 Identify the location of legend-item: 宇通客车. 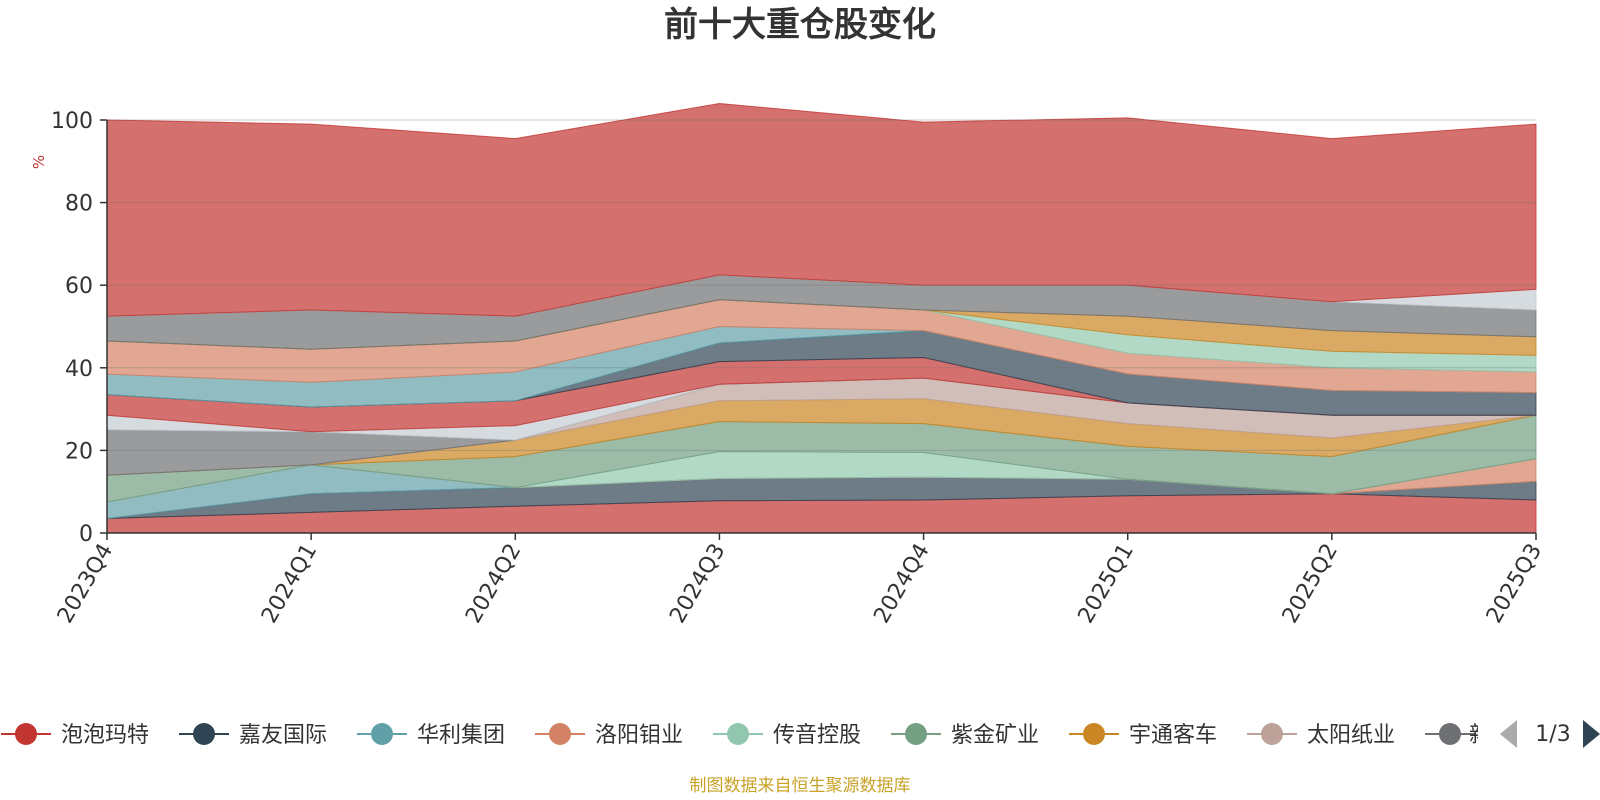
(1143, 735).